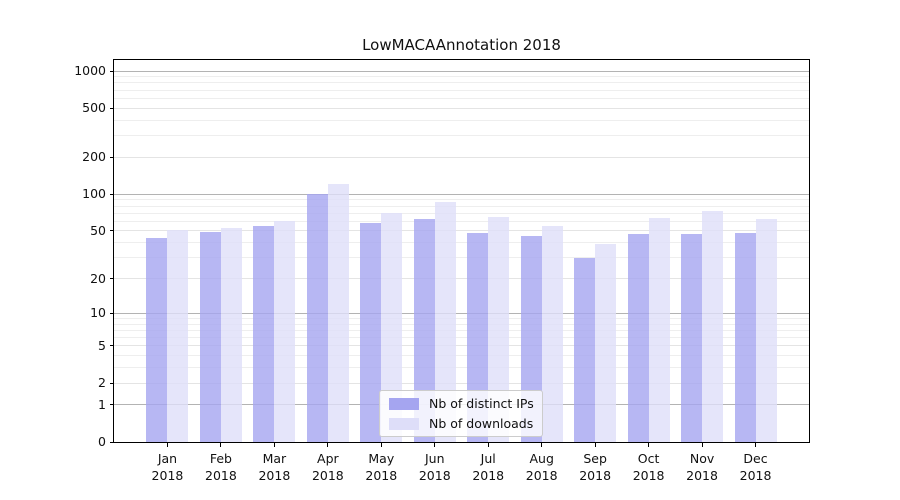 The height and width of the screenshot is (500, 900). I want to click on legend-swatch-downloads, so click(404, 423).